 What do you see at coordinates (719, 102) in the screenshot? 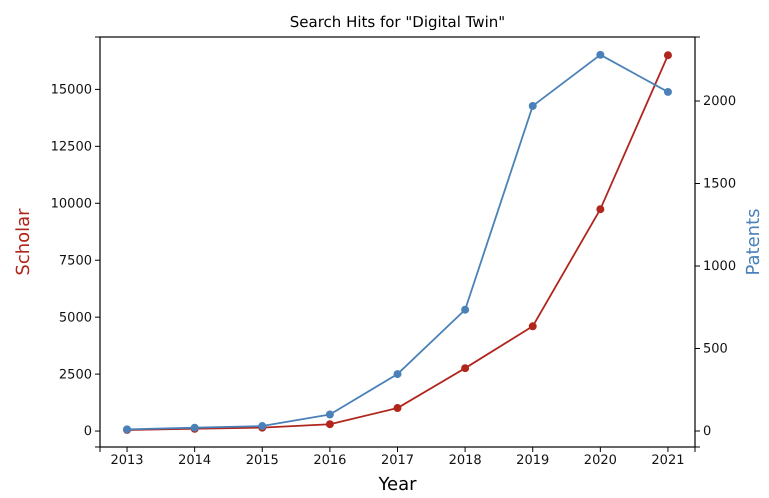
I see `y2-tick-label: 2000` at bounding box center [719, 102].